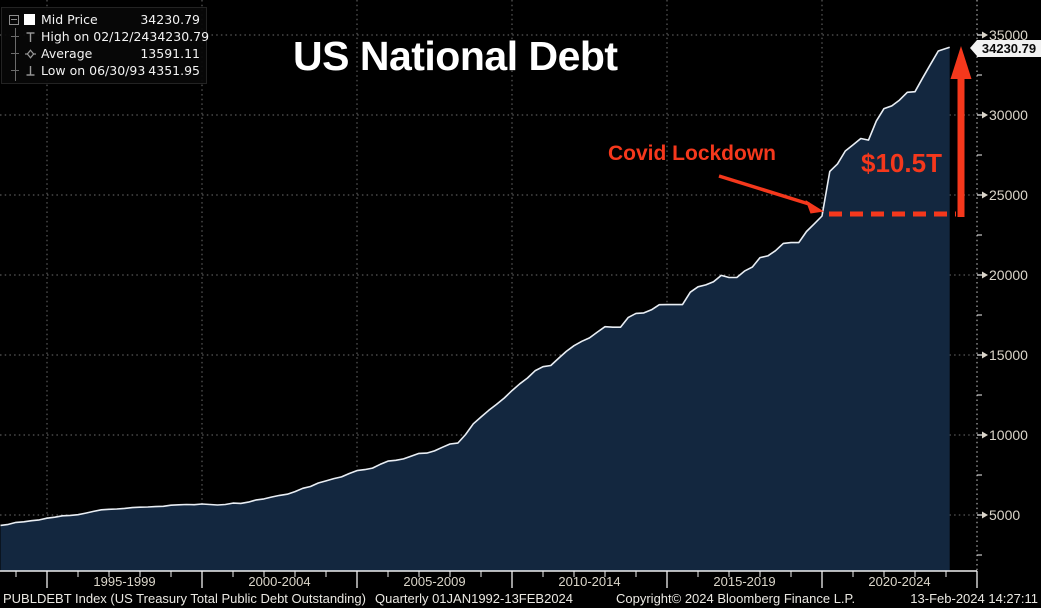 The image size is (1041, 608). What do you see at coordinates (69, 19) in the screenshot?
I see `legend-label: Mid Price` at bounding box center [69, 19].